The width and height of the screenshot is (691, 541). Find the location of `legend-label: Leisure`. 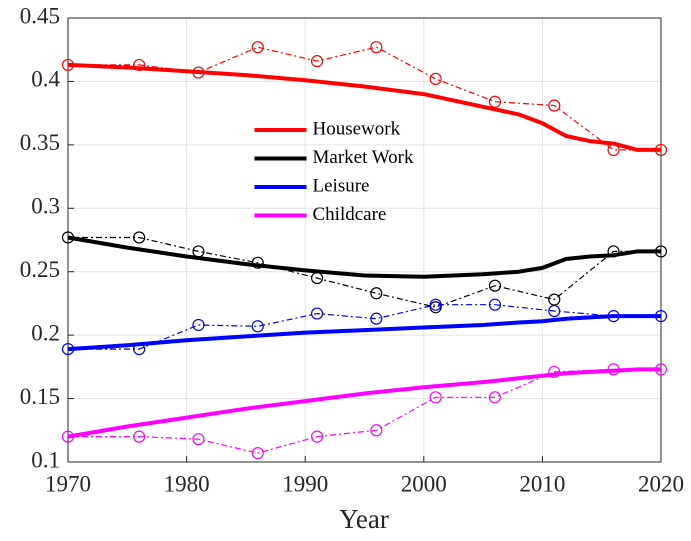

legend-label: Leisure is located at coordinates (341, 185).